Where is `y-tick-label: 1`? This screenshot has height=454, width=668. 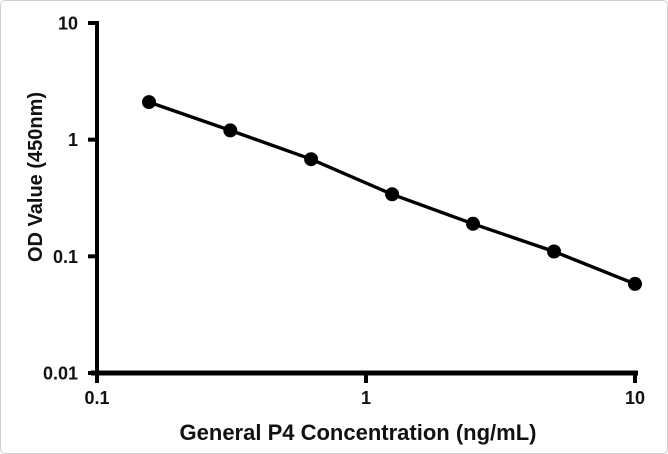
y-tick-label: 1 is located at coordinates (73, 140).